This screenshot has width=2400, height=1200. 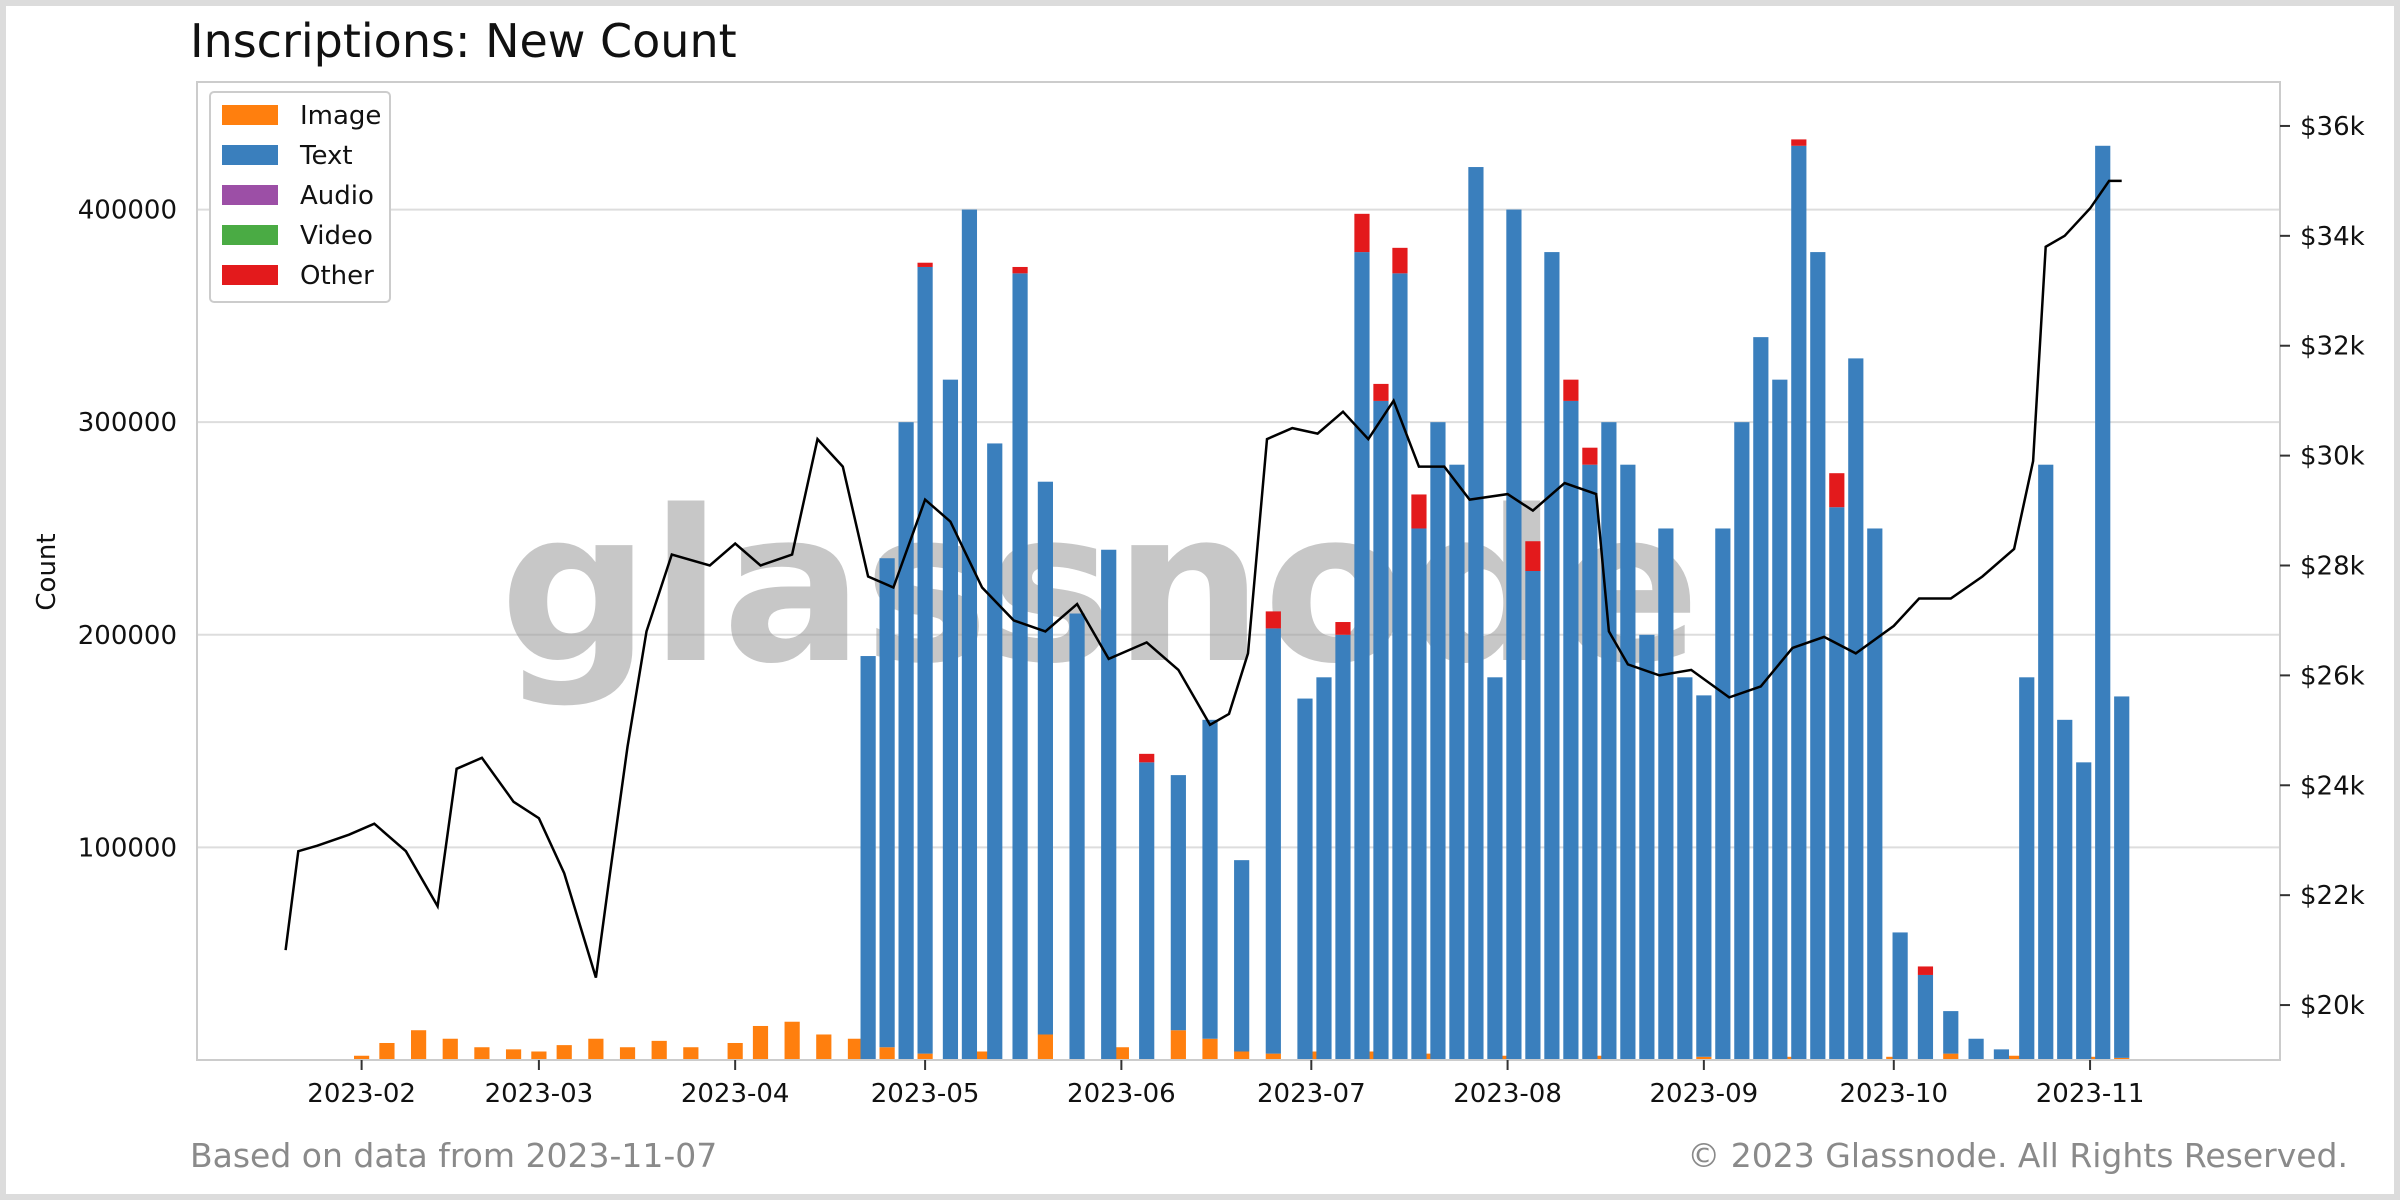 I want to click on watermark: glassnode, so click(x=1100, y=587).